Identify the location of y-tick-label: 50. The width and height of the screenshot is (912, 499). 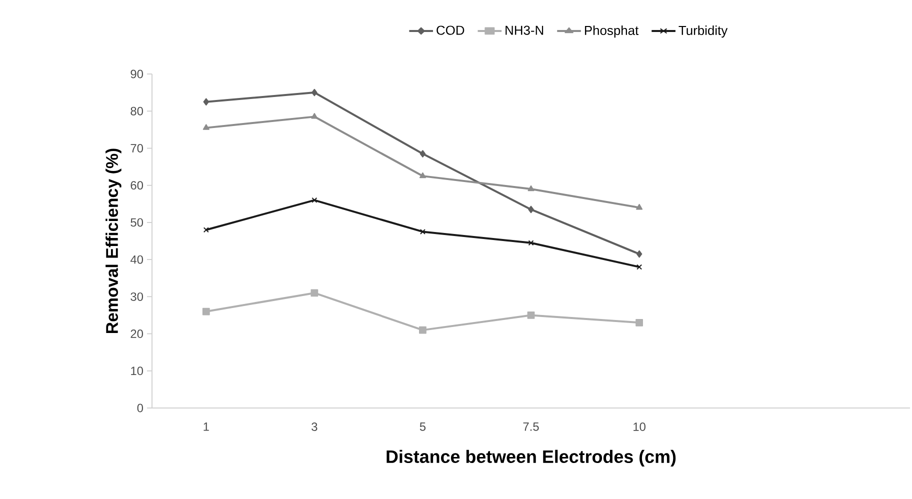
(137, 222).